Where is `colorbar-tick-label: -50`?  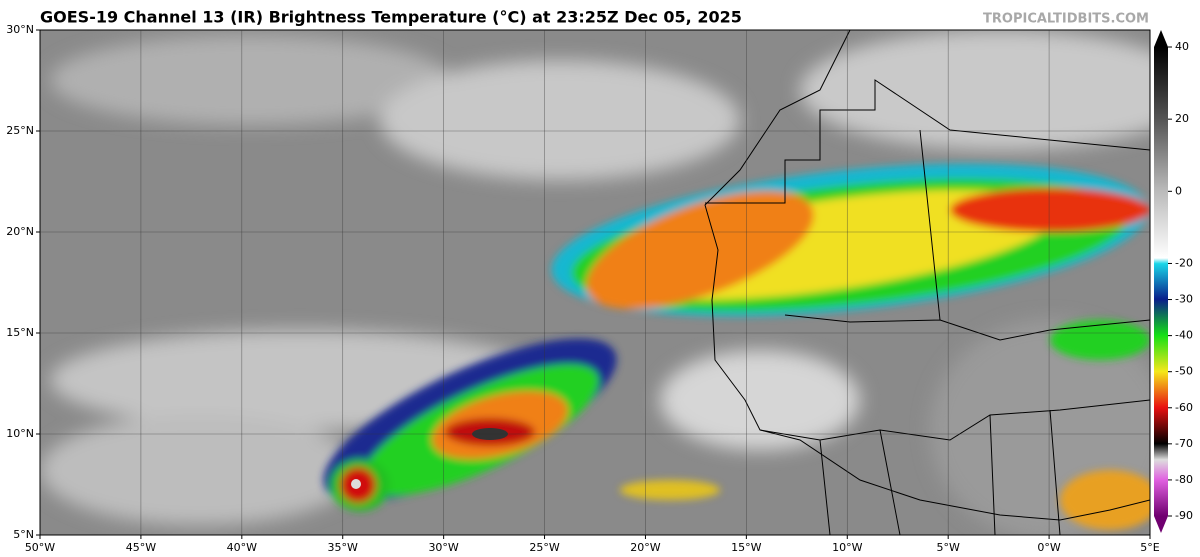
colorbar-tick-label: -50 is located at coordinates (1184, 371).